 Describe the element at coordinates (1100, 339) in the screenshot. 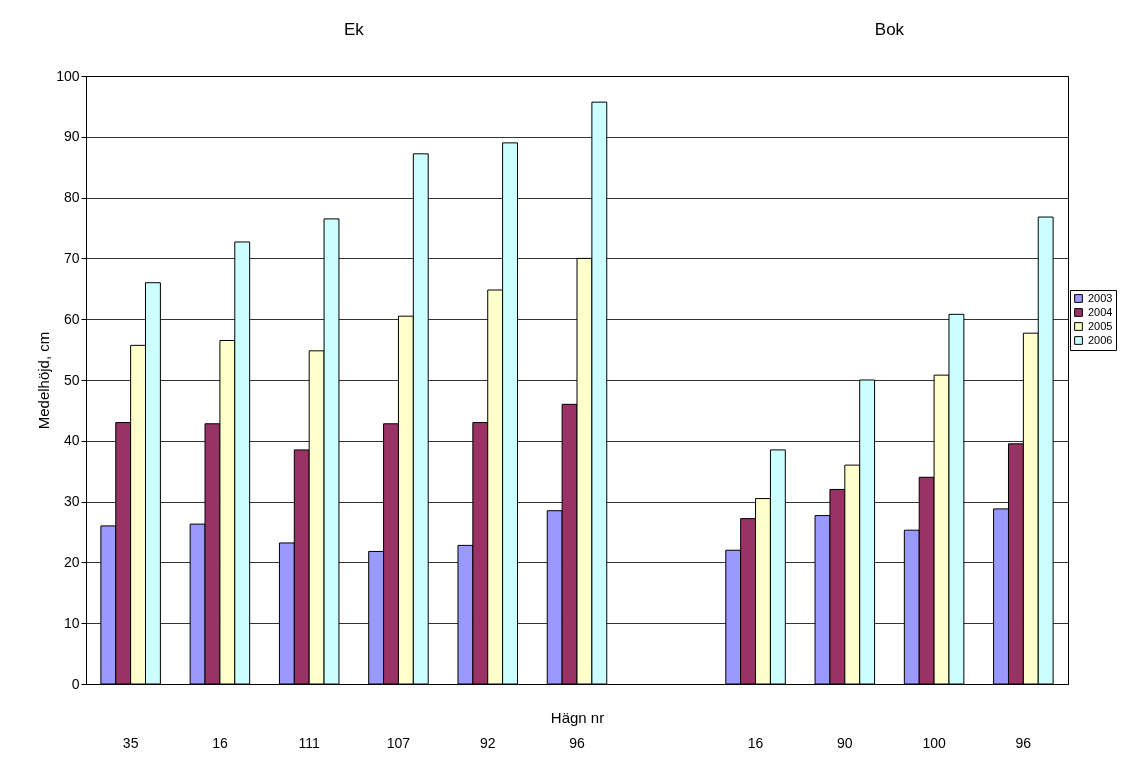

I see `legend-label: 2006` at that location.